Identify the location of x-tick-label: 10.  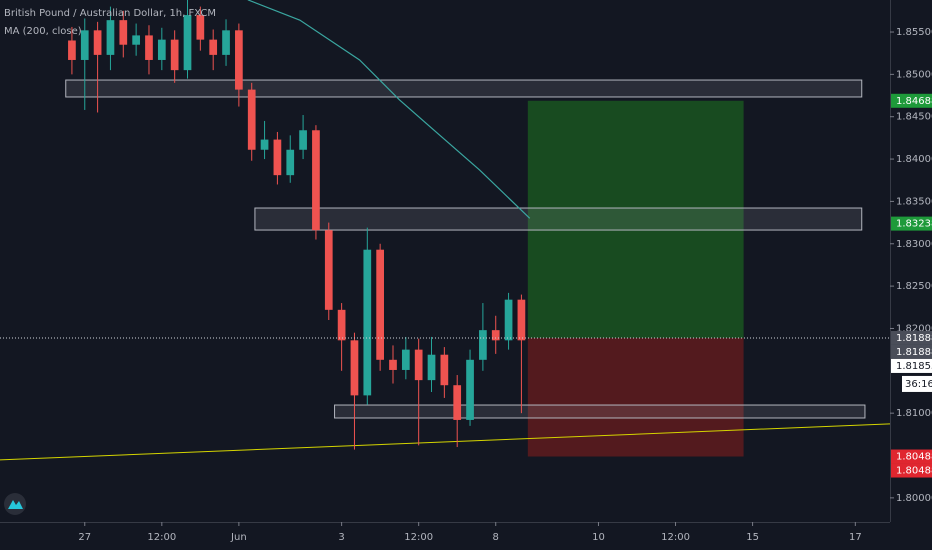
(598, 537).